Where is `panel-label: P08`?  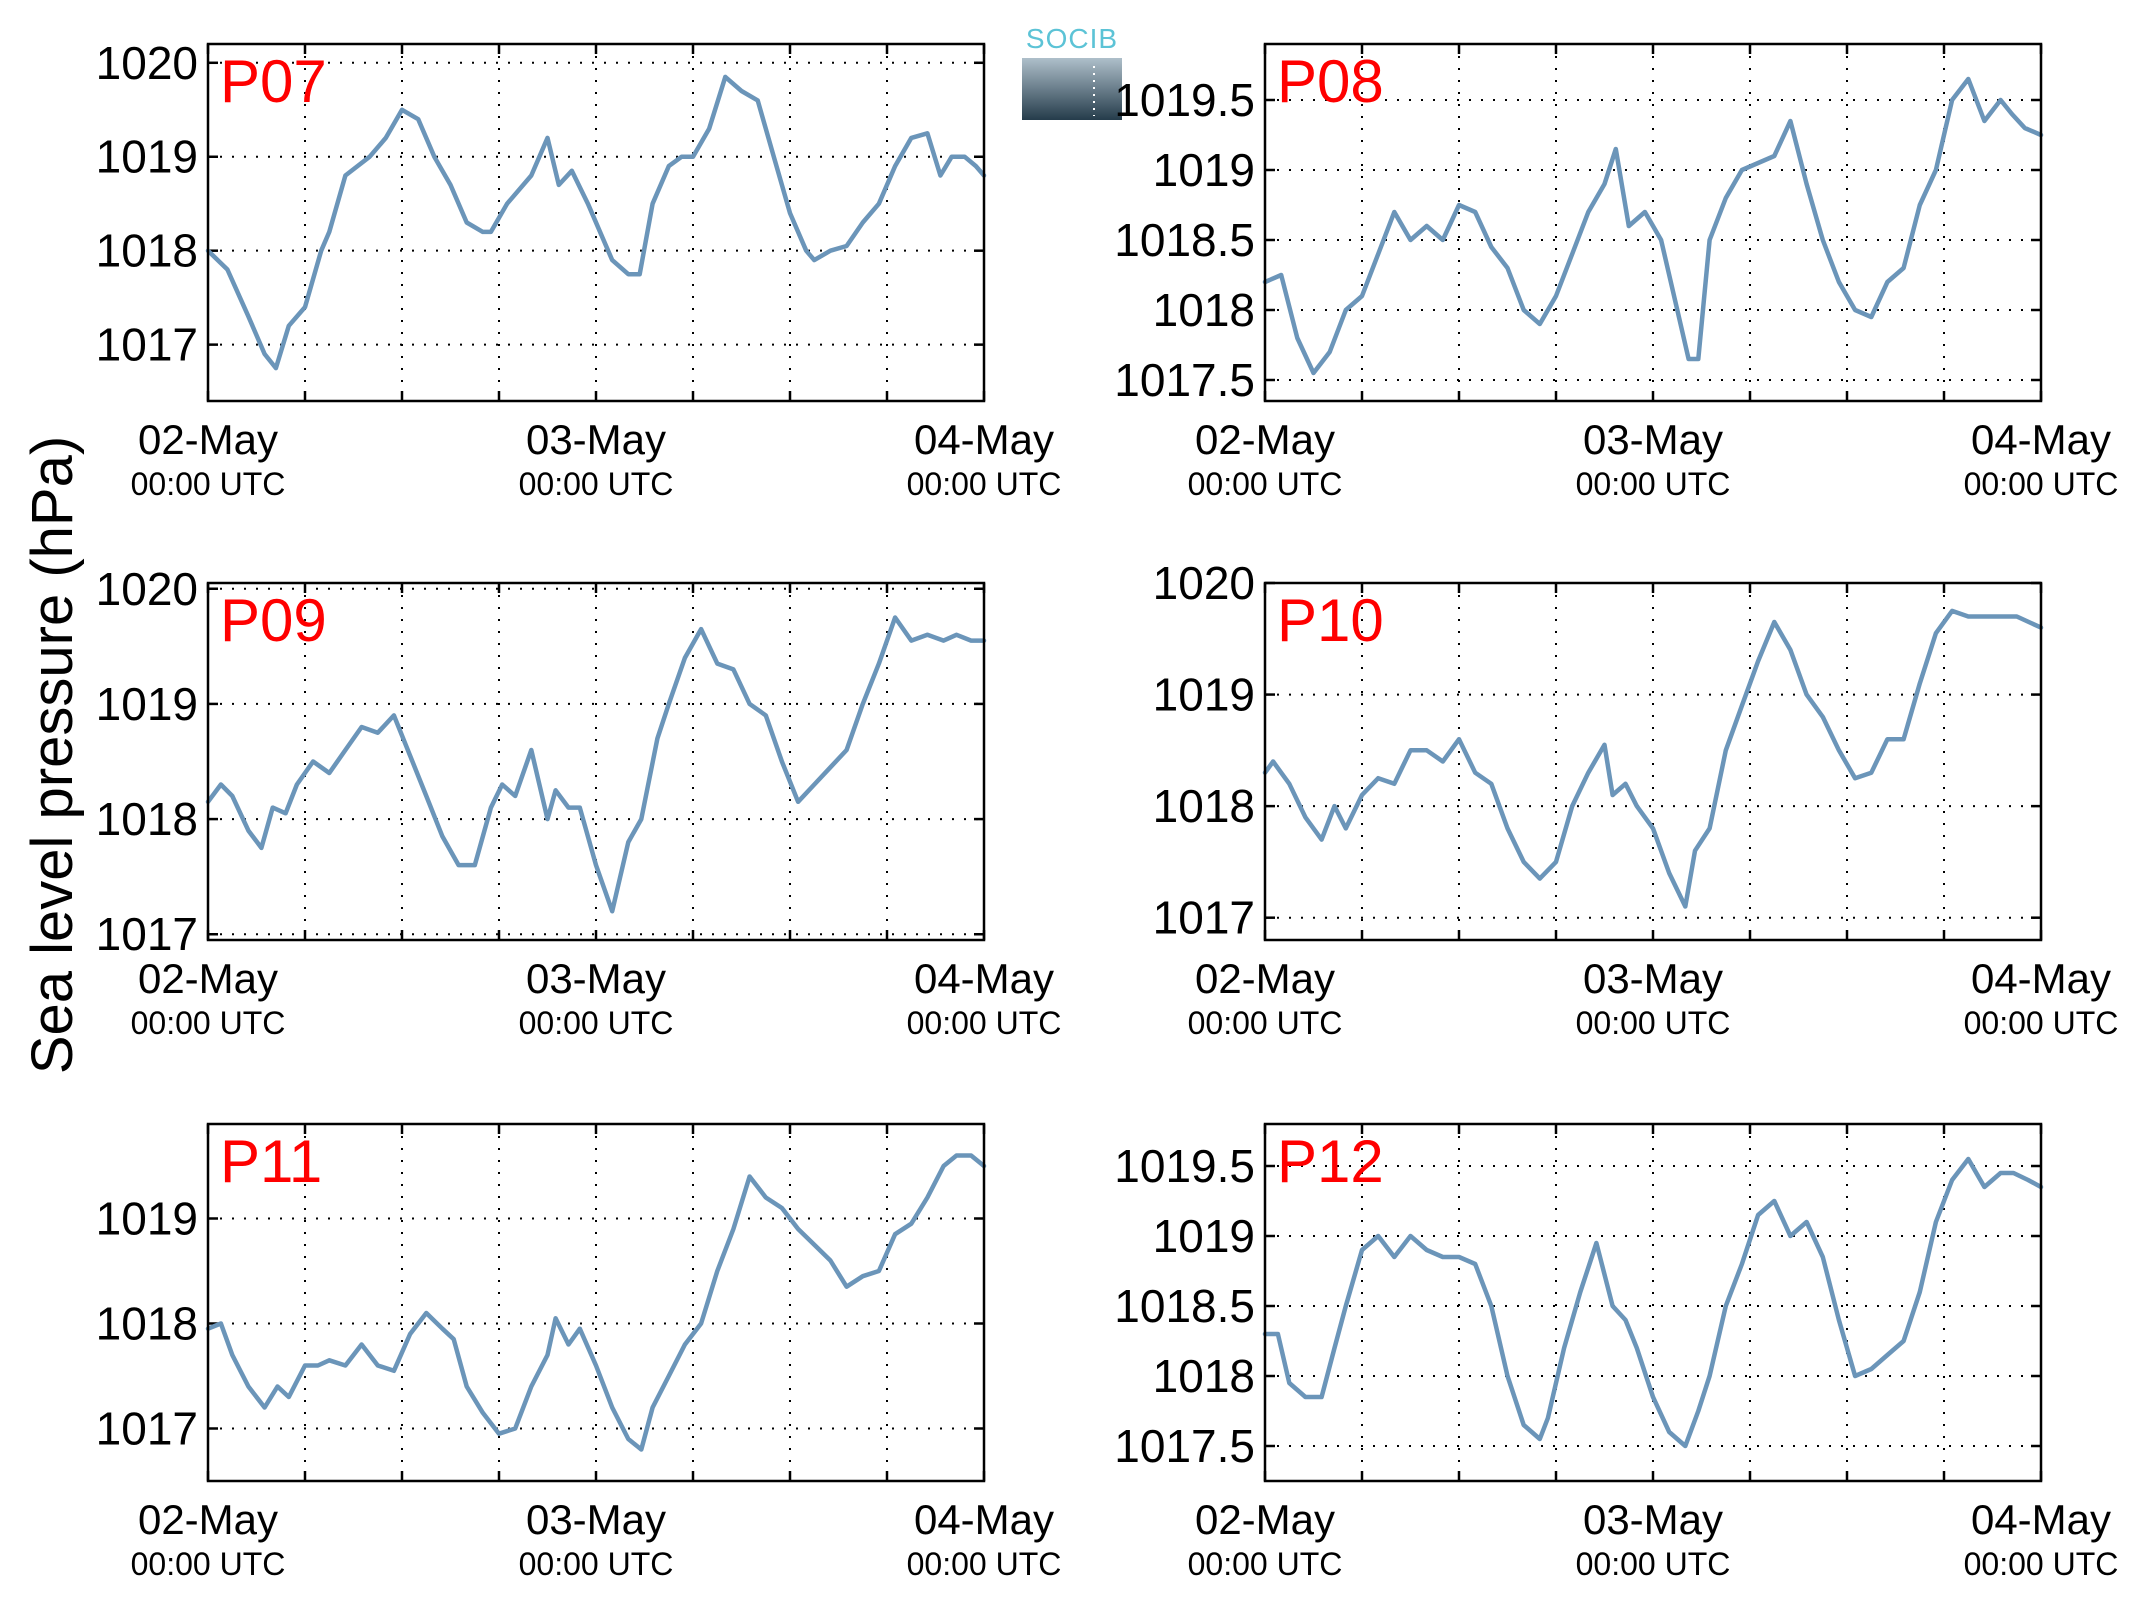 panel-label: P08 is located at coordinates (1330, 81).